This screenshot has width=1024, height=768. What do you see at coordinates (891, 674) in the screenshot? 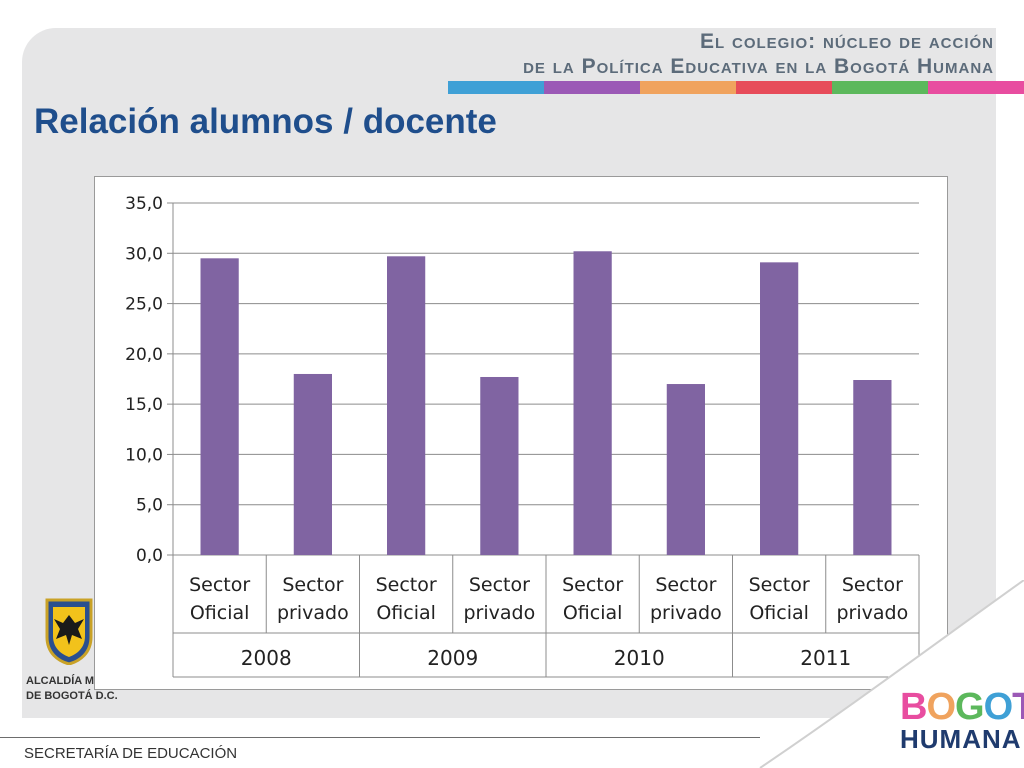
I see `page-curl-decoration` at bounding box center [891, 674].